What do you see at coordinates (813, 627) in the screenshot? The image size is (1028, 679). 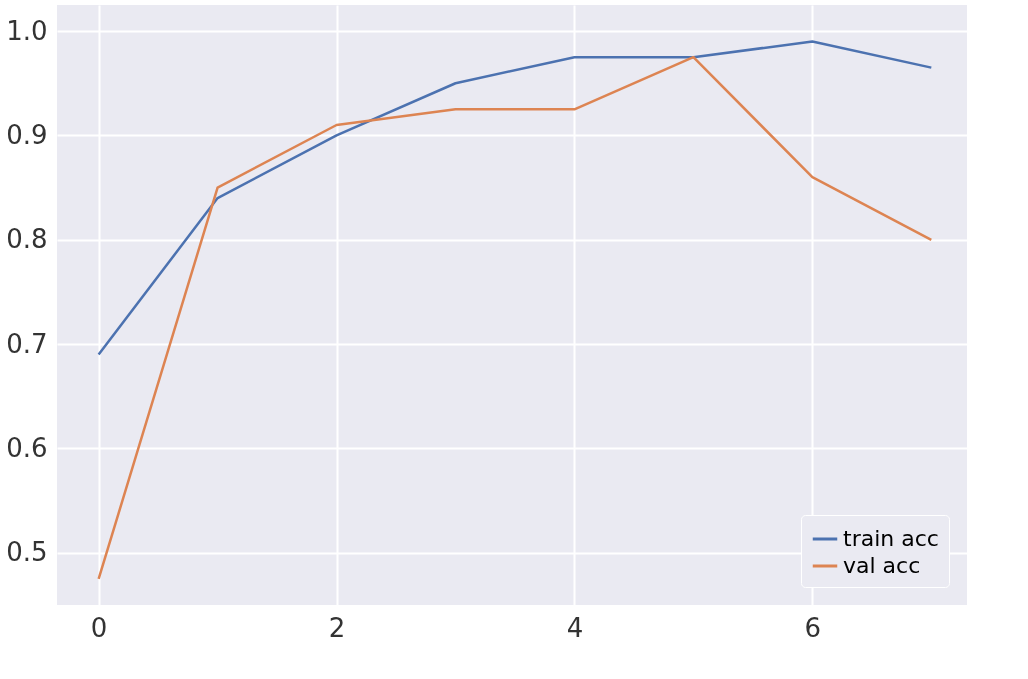 I see `x-tick-label: 6` at bounding box center [813, 627].